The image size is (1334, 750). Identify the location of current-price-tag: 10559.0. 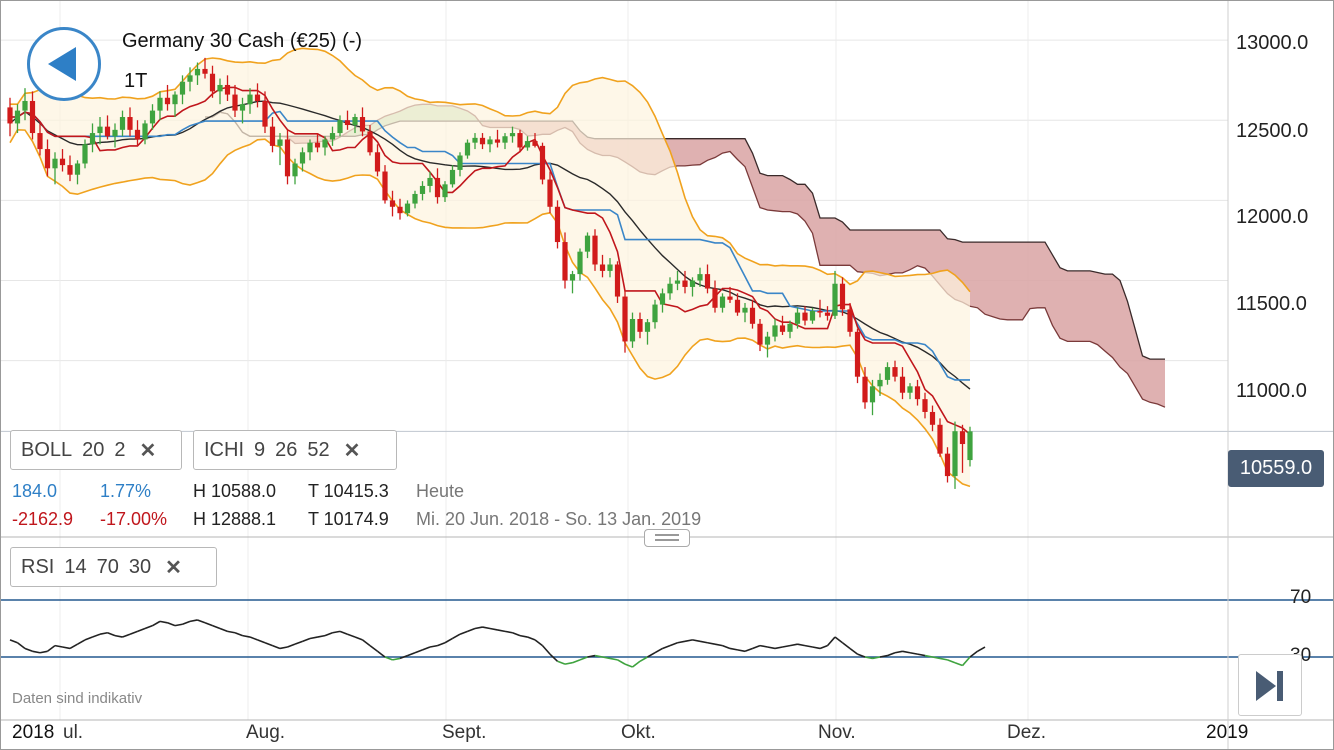
(1276, 468).